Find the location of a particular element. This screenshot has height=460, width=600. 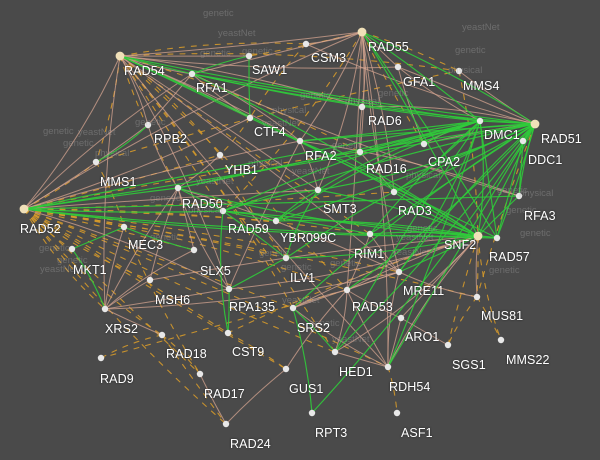

node-rad17 is located at coordinates (200, 374).